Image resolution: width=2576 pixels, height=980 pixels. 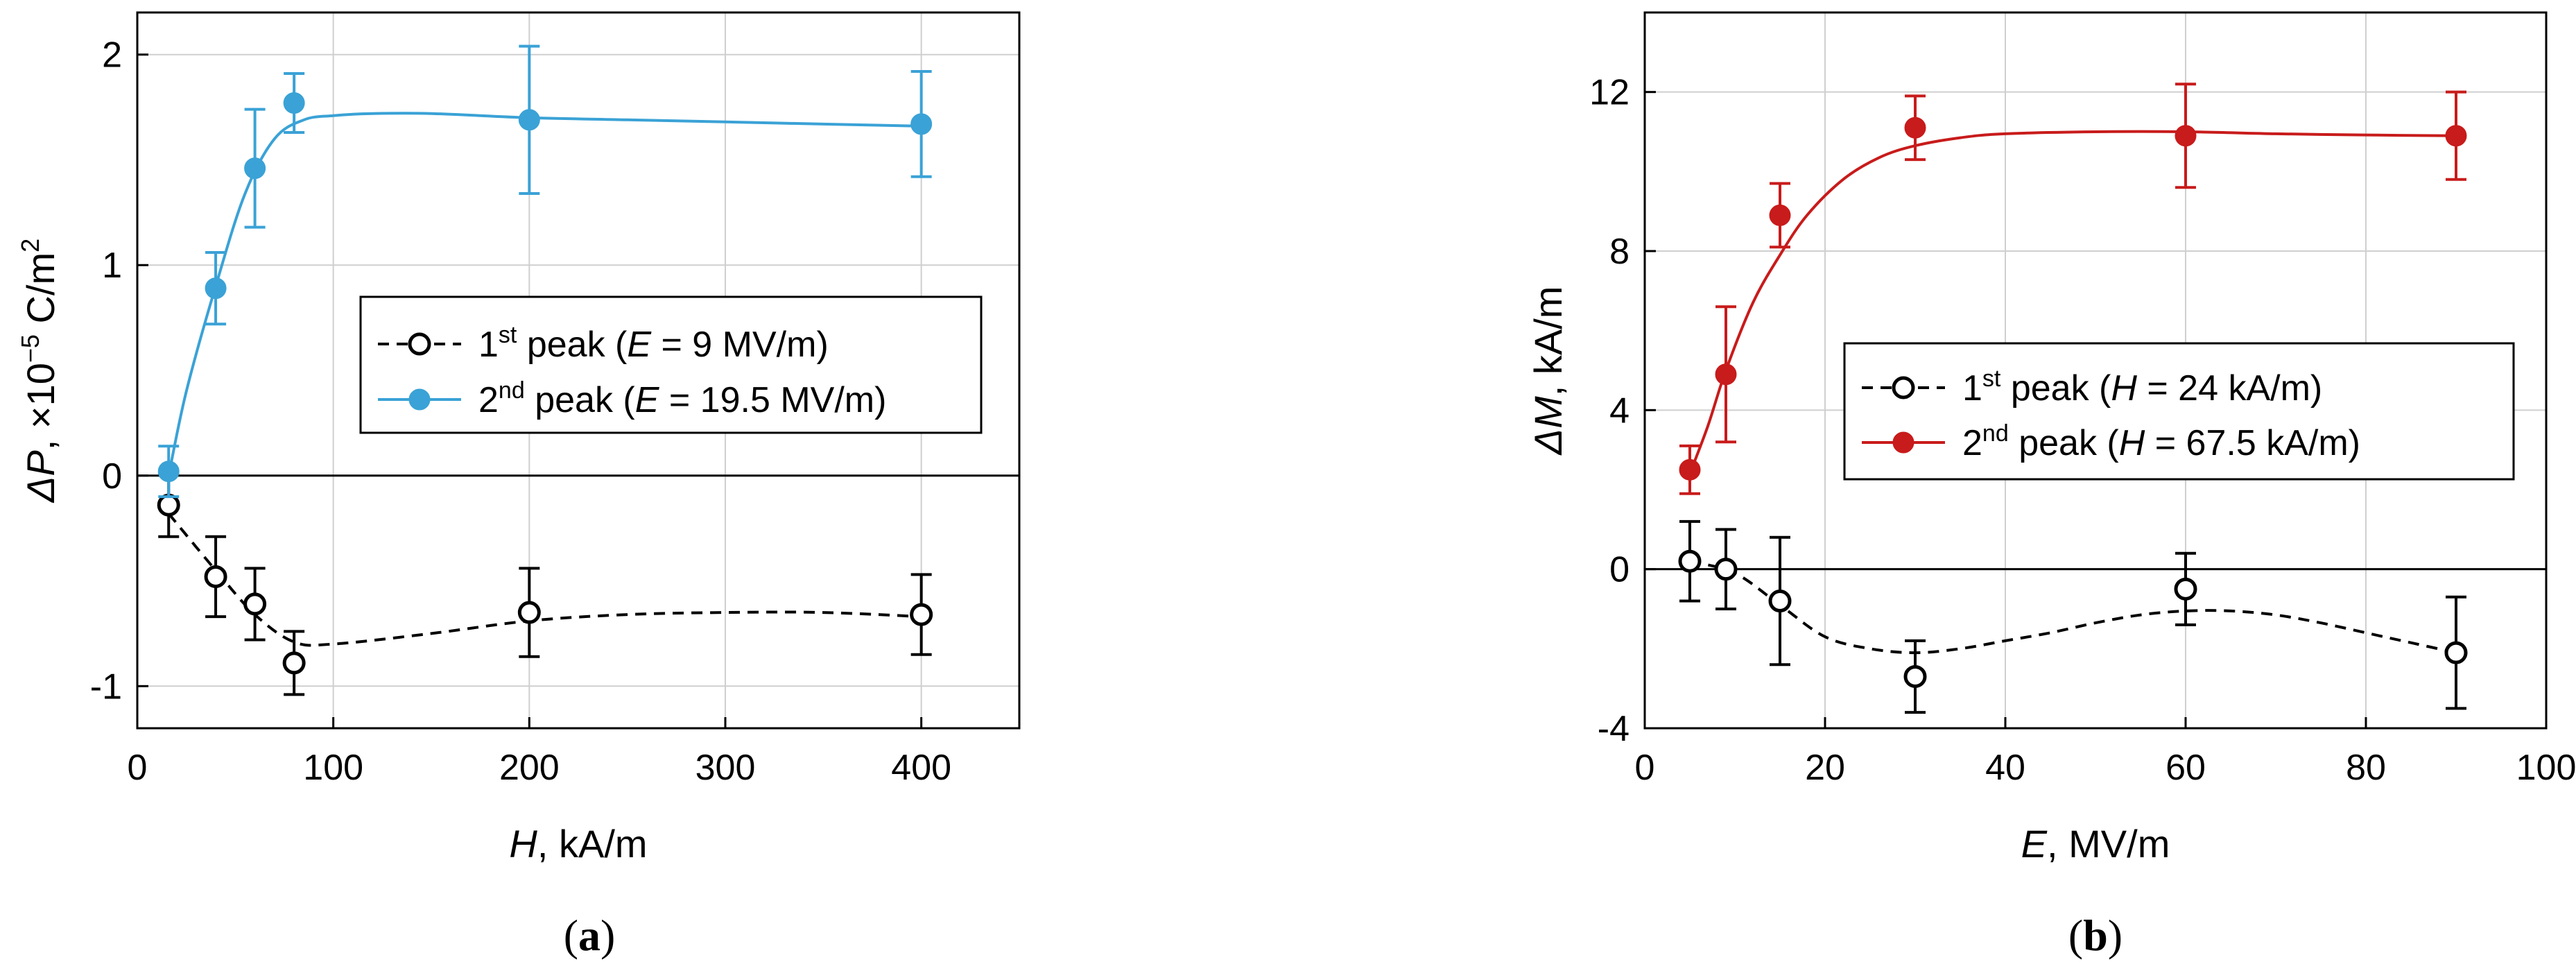 What do you see at coordinates (2161, 441) in the screenshot?
I see `legend-label-2: 2nd peak (H = 67.5 kA/m)` at bounding box center [2161, 441].